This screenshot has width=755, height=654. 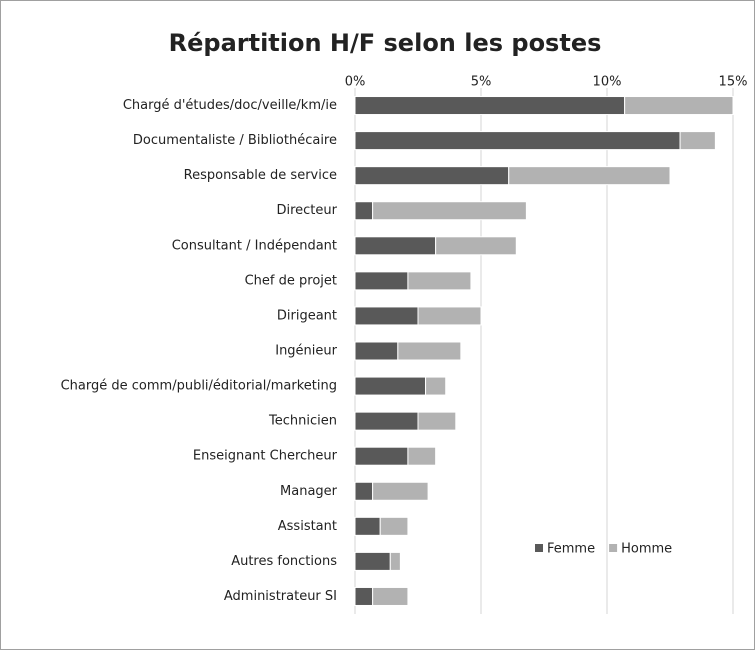 What do you see at coordinates (309, 491) in the screenshot?
I see `y-tick-label: Manager` at bounding box center [309, 491].